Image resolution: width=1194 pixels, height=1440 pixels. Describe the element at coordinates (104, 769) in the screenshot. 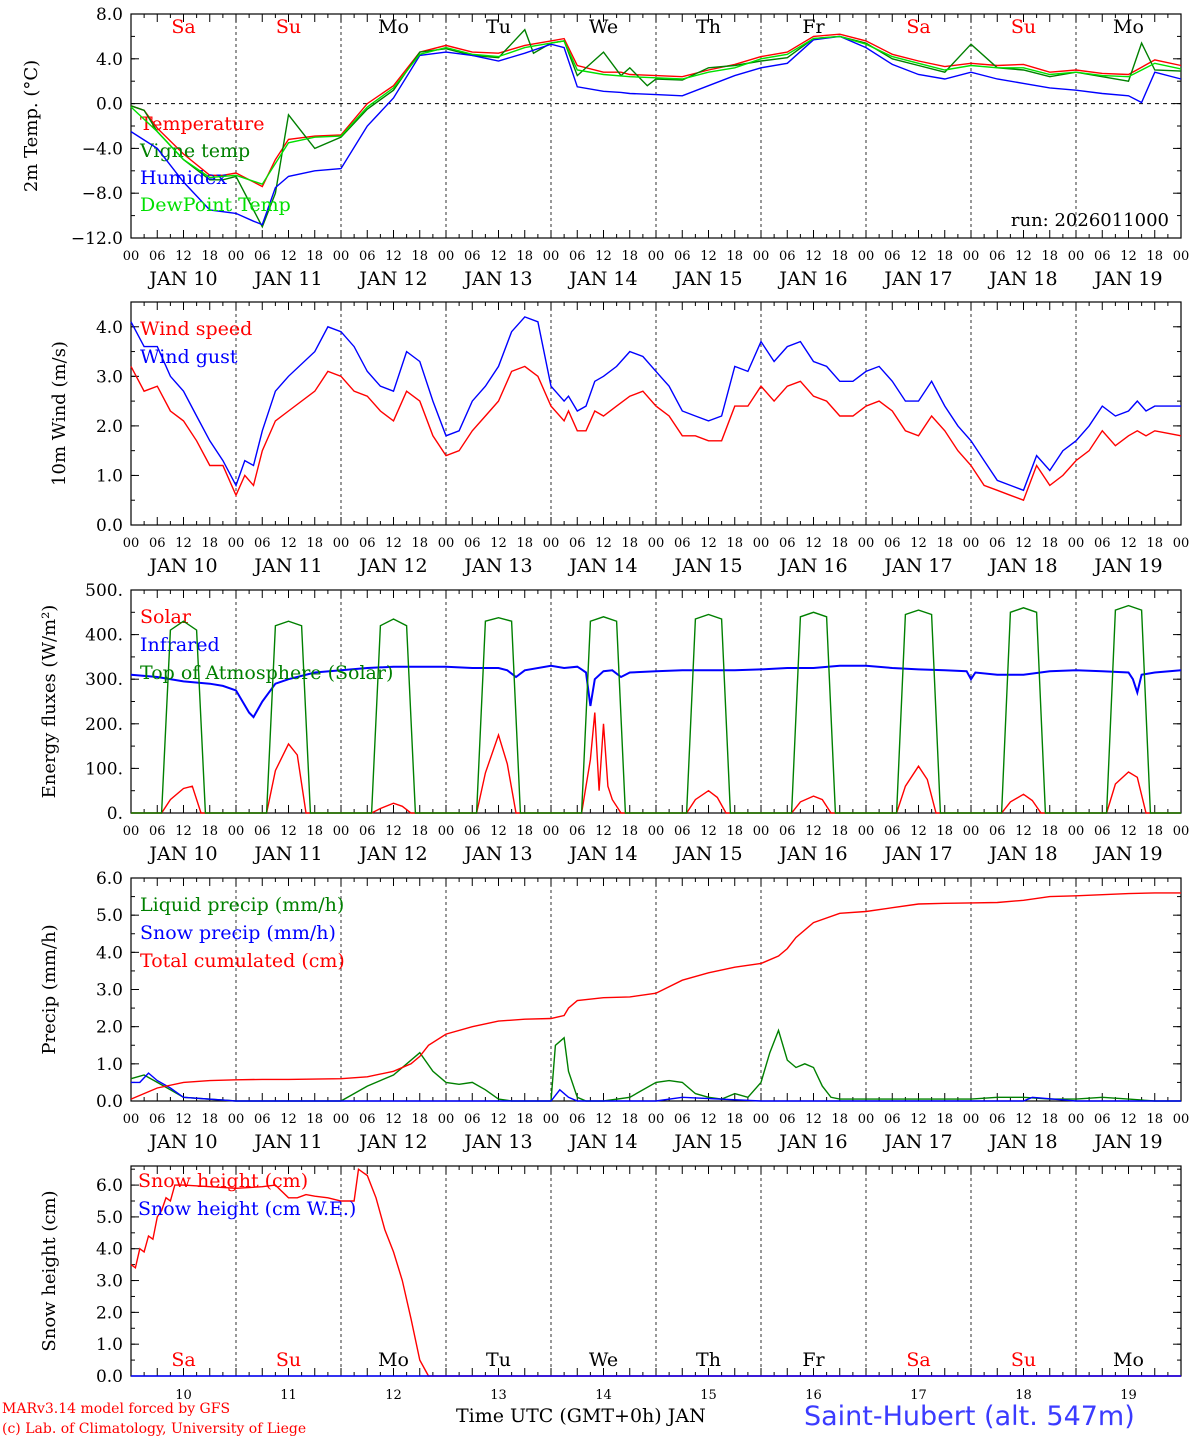

I see `panel3-ytick-label: 100.` at that location.